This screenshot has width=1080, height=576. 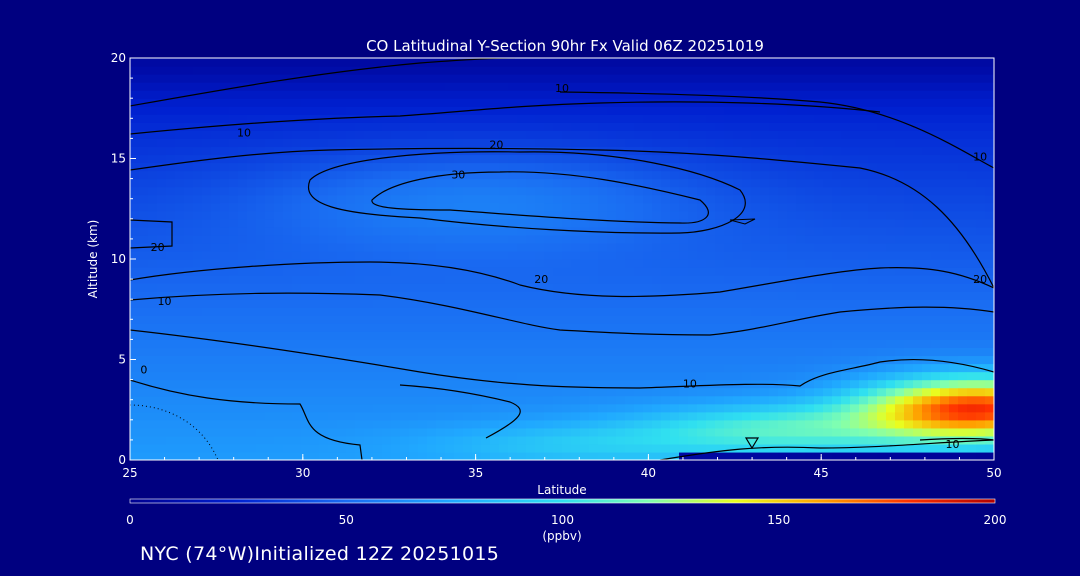 What do you see at coordinates (118, 259) in the screenshot?
I see `y-tick-label: 10` at bounding box center [118, 259].